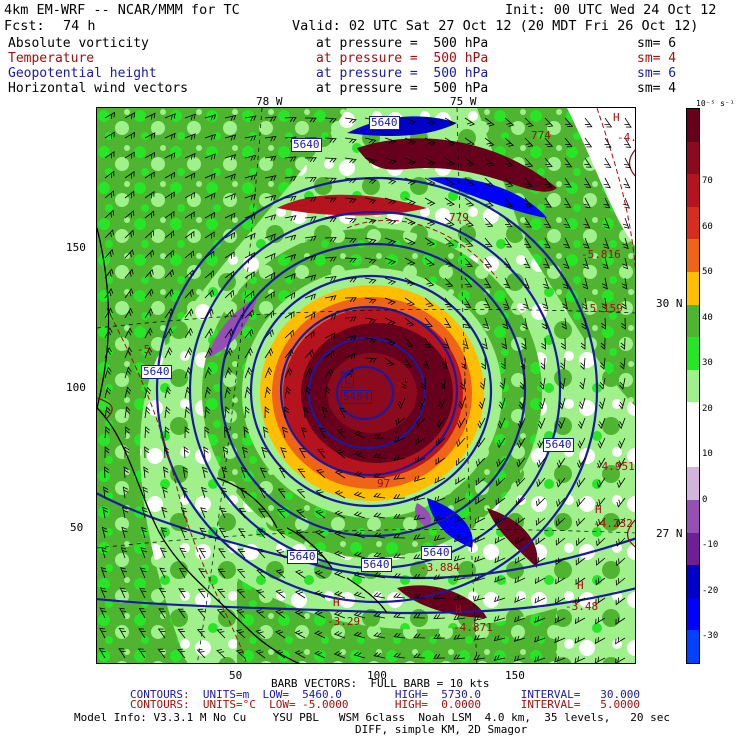 Image resolution: width=740 pixels, height=740 pixels. I want to click on temp-value-5: -4.232, so click(613, 523).